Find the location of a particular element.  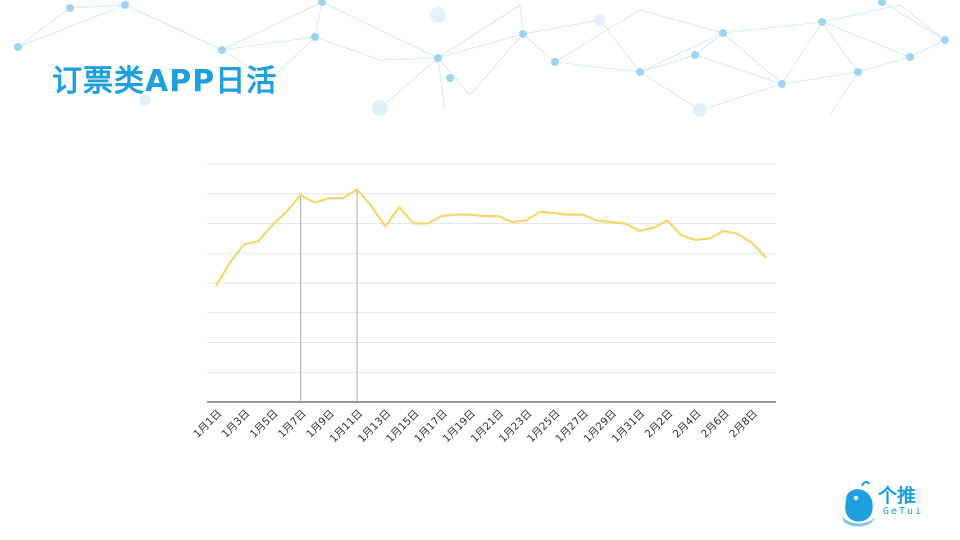

series-line is located at coordinates (491, 237).